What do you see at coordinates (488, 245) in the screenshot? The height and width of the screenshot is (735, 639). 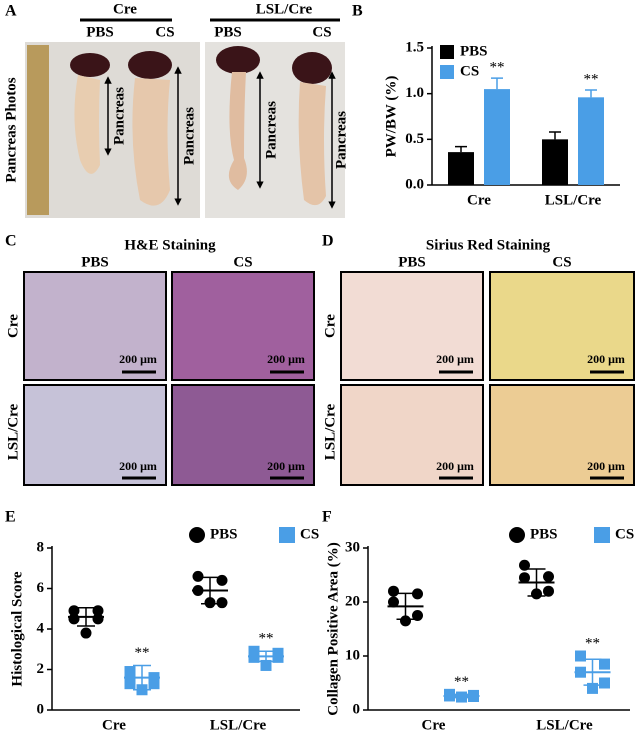 I see `panel-title: Sirius Red Staining` at bounding box center [488, 245].